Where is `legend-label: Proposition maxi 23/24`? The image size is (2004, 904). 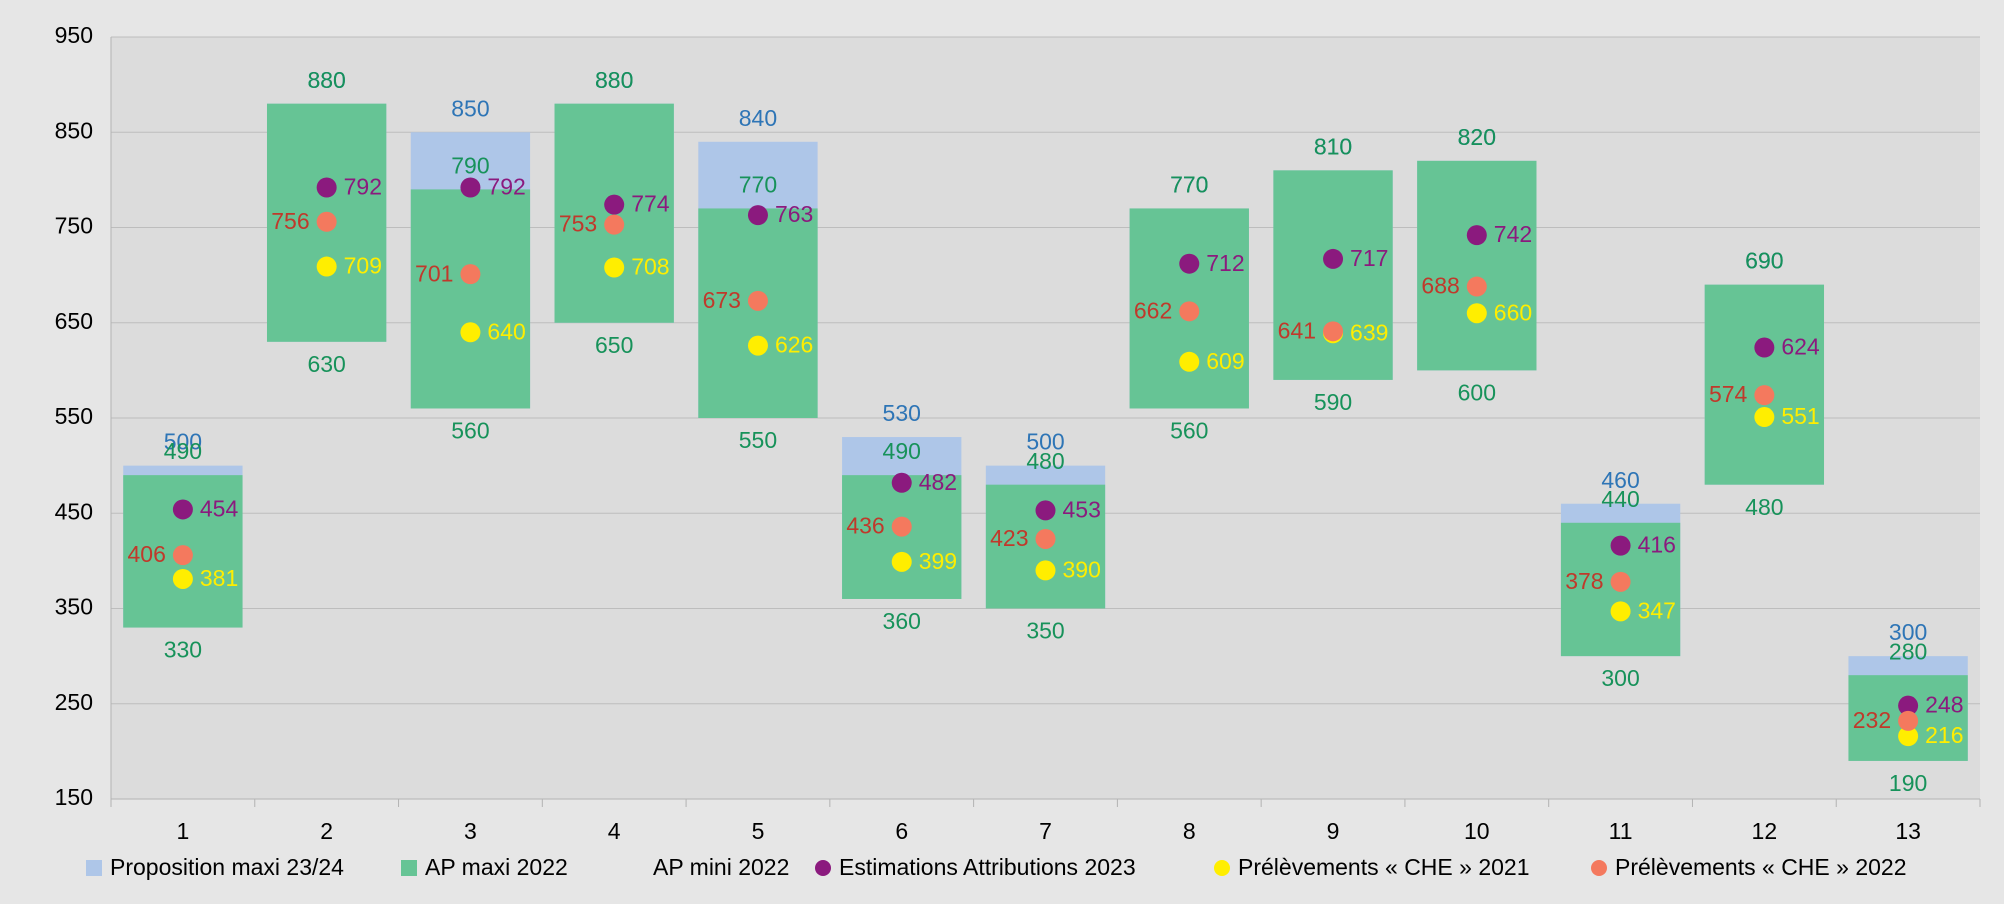
legend-label: Proposition maxi 23/24 is located at coordinates (227, 867).